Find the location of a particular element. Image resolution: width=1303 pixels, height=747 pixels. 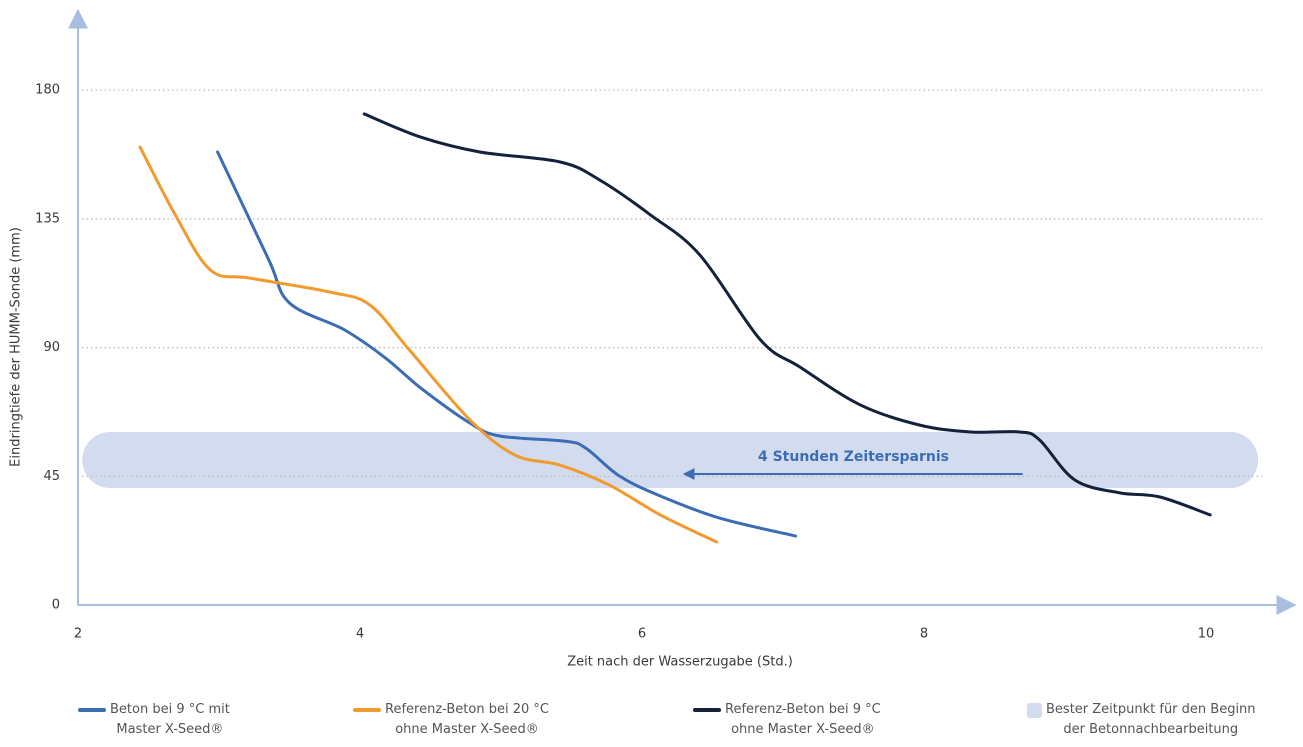

band is located at coordinates (670, 460).